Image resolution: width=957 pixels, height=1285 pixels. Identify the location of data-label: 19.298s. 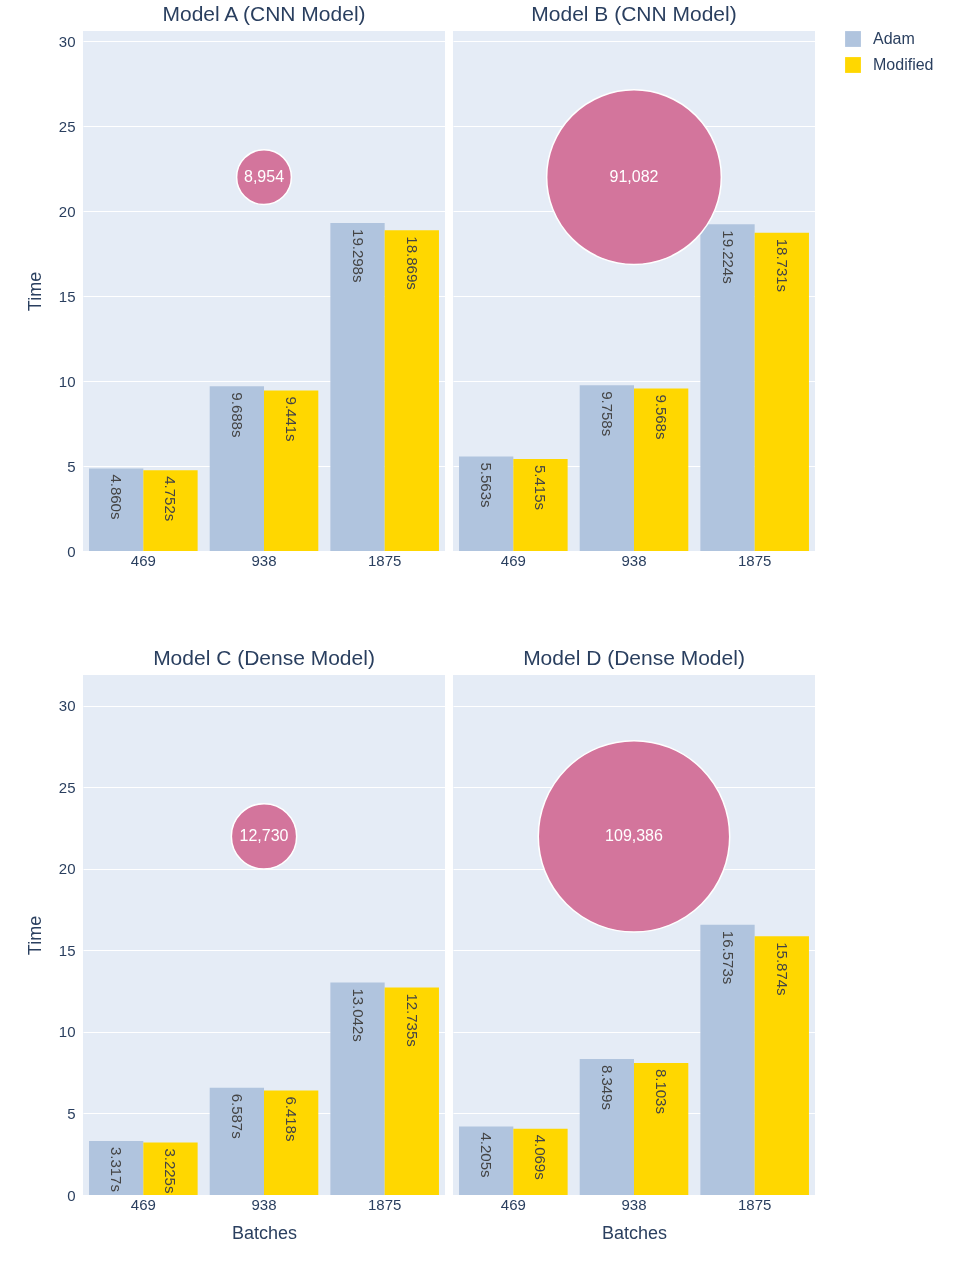
(358, 256).